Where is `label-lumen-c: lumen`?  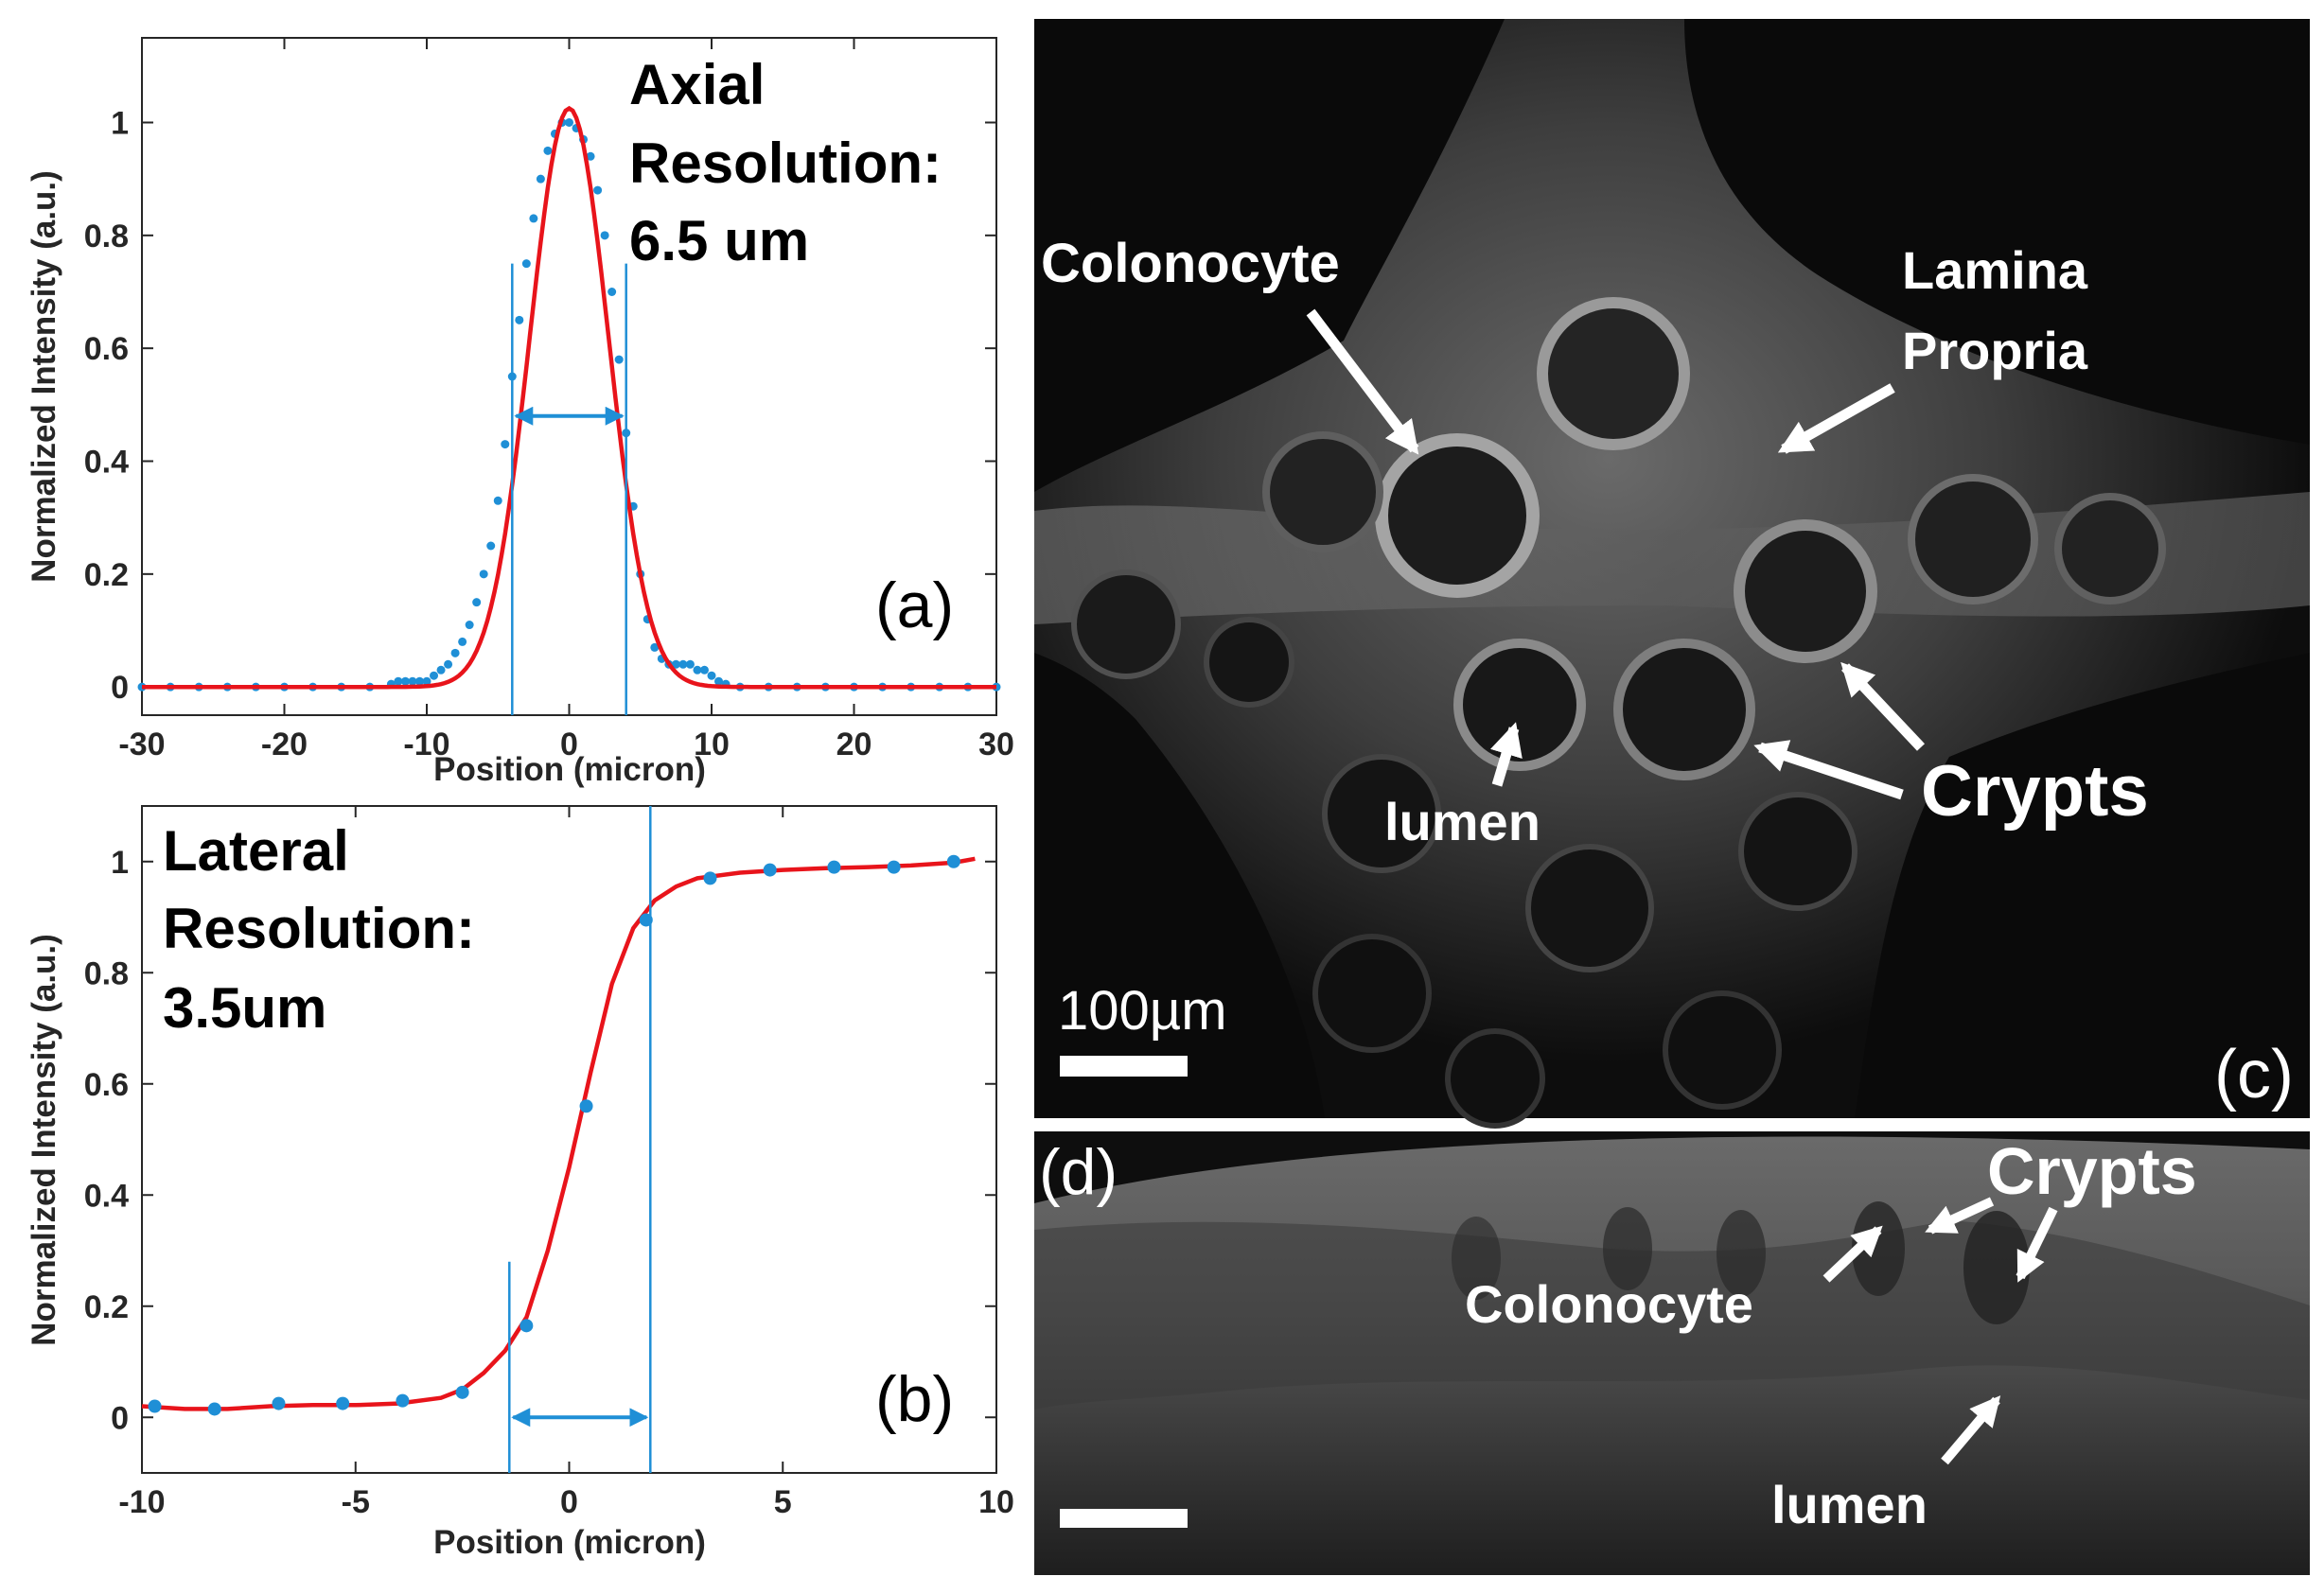 label-lumen-c: lumen is located at coordinates (1462, 822).